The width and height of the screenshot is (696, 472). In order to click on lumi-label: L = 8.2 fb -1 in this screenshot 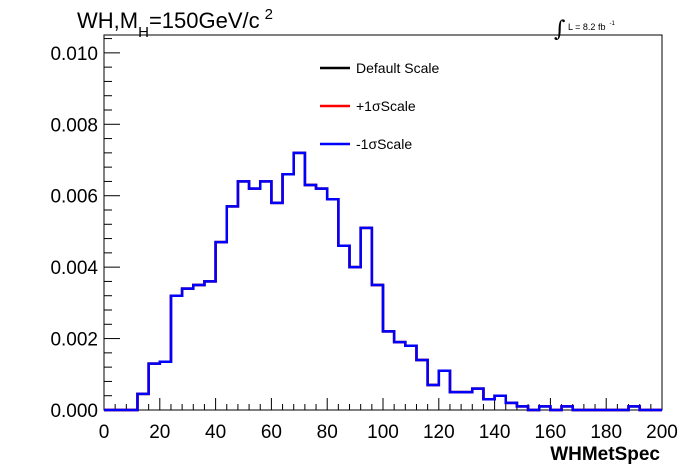, I will do `click(591, 26)`.